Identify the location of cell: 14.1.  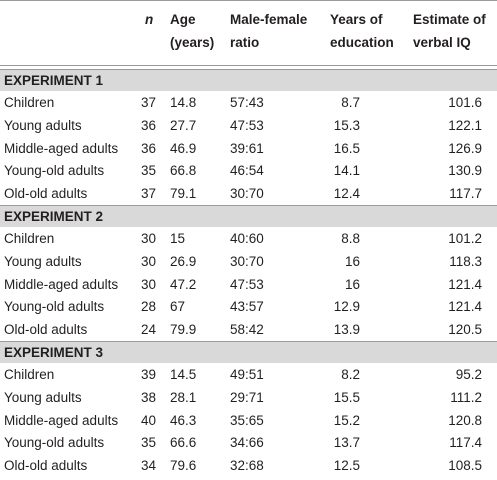
(346, 171).